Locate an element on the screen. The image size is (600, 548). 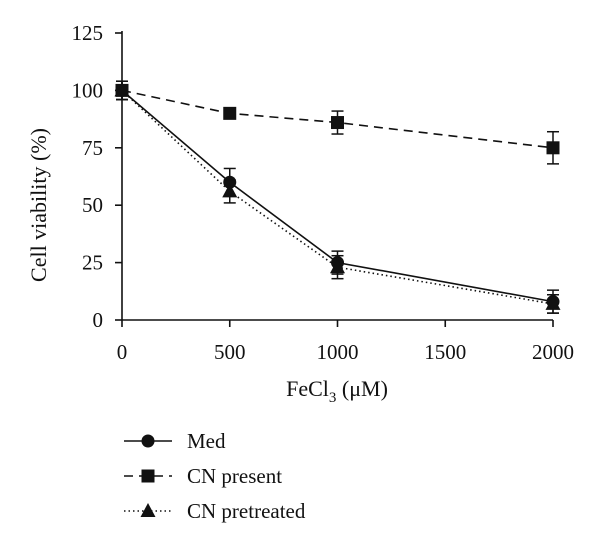
x-tick-label: 1500 is located at coordinates (445, 352).